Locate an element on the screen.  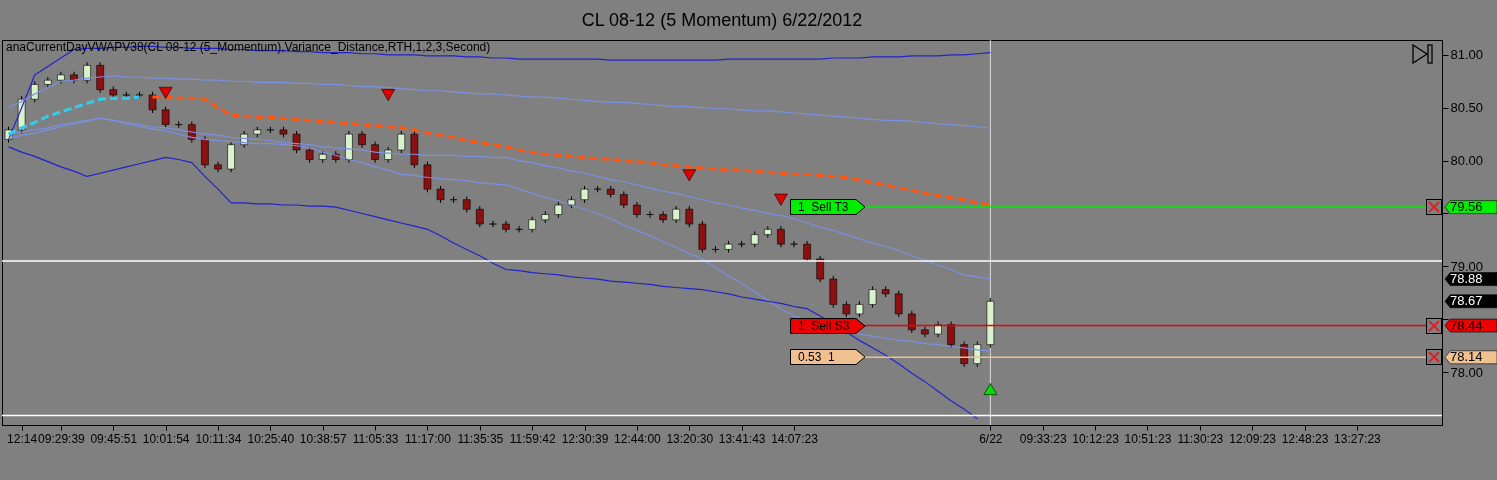
x-tick-label: 6/22 is located at coordinates (991, 438).